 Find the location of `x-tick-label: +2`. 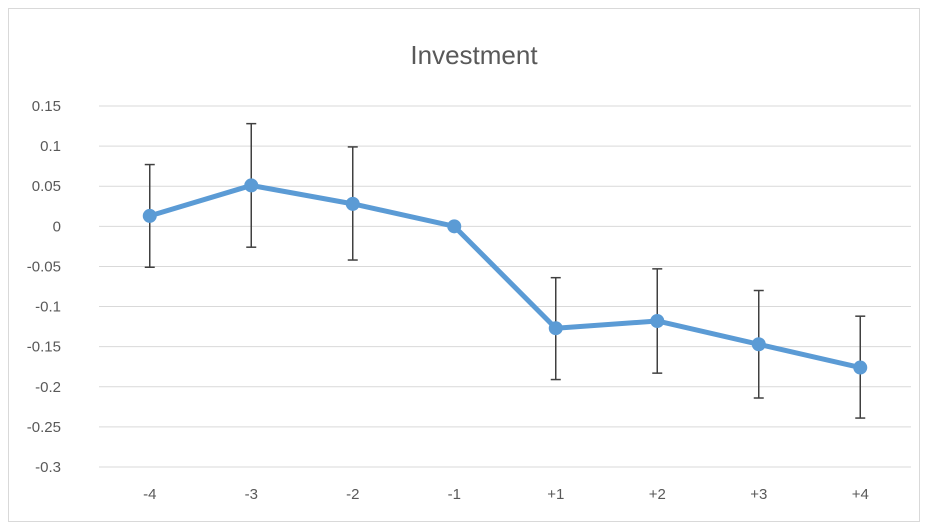

x-tick-label: +2 is located at coordinates (657, 494).